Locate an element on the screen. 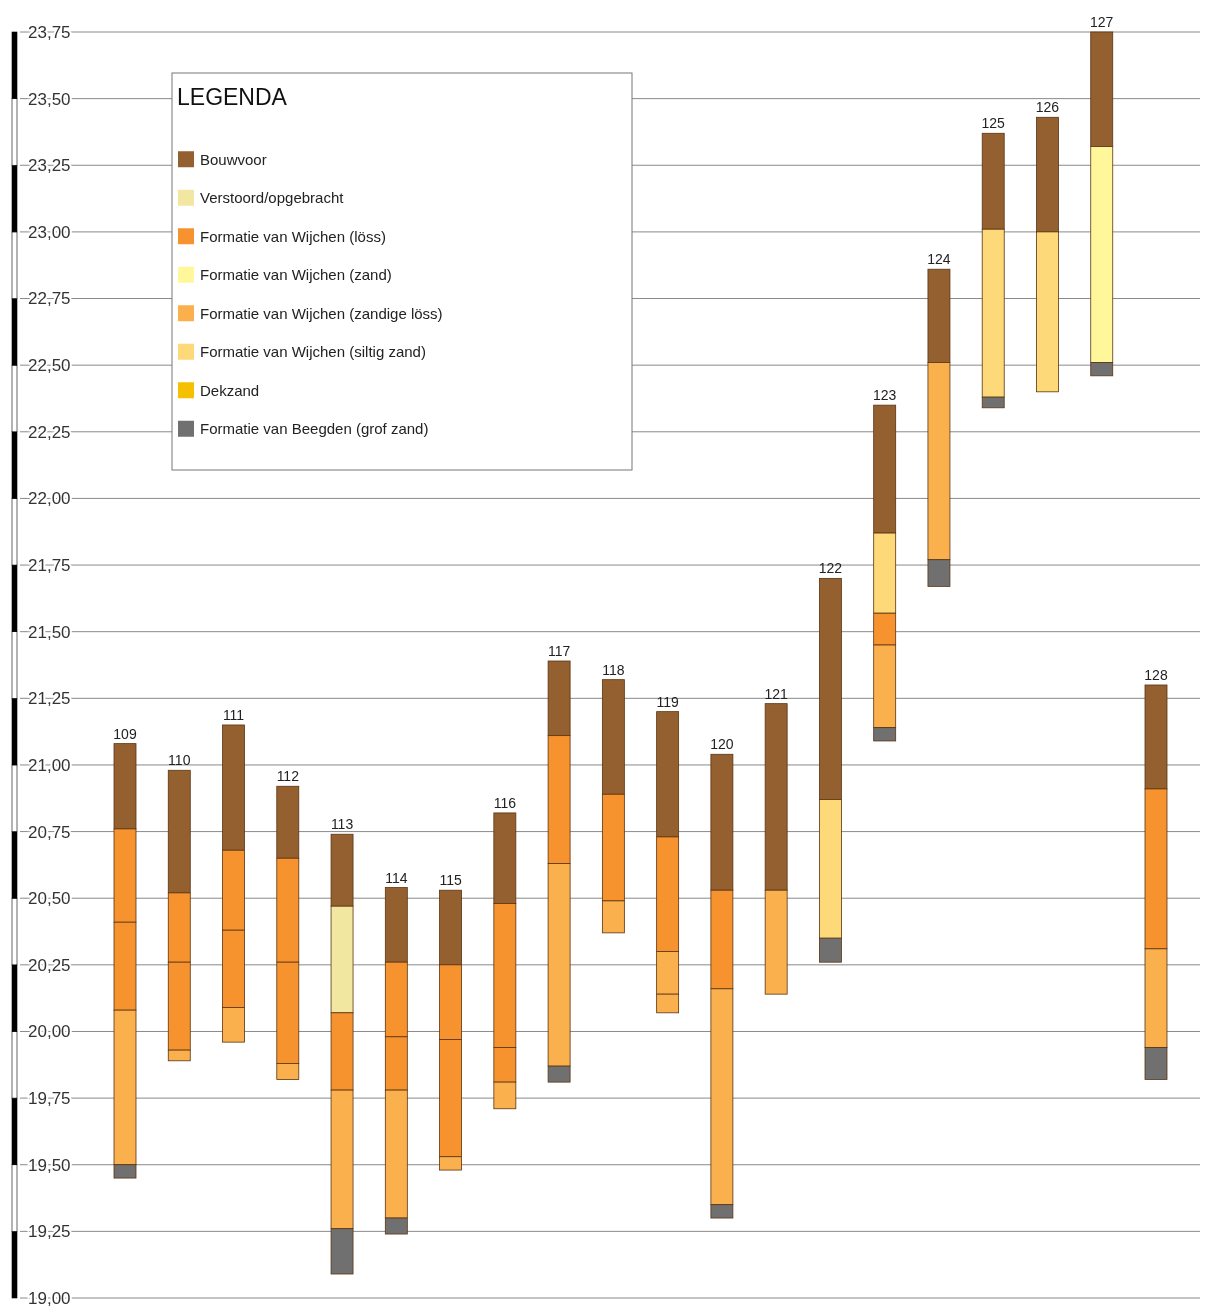 The width and height of the screenshot is (1205, 1314). x-tick-label: 114 is located at coordinates (396, 877).